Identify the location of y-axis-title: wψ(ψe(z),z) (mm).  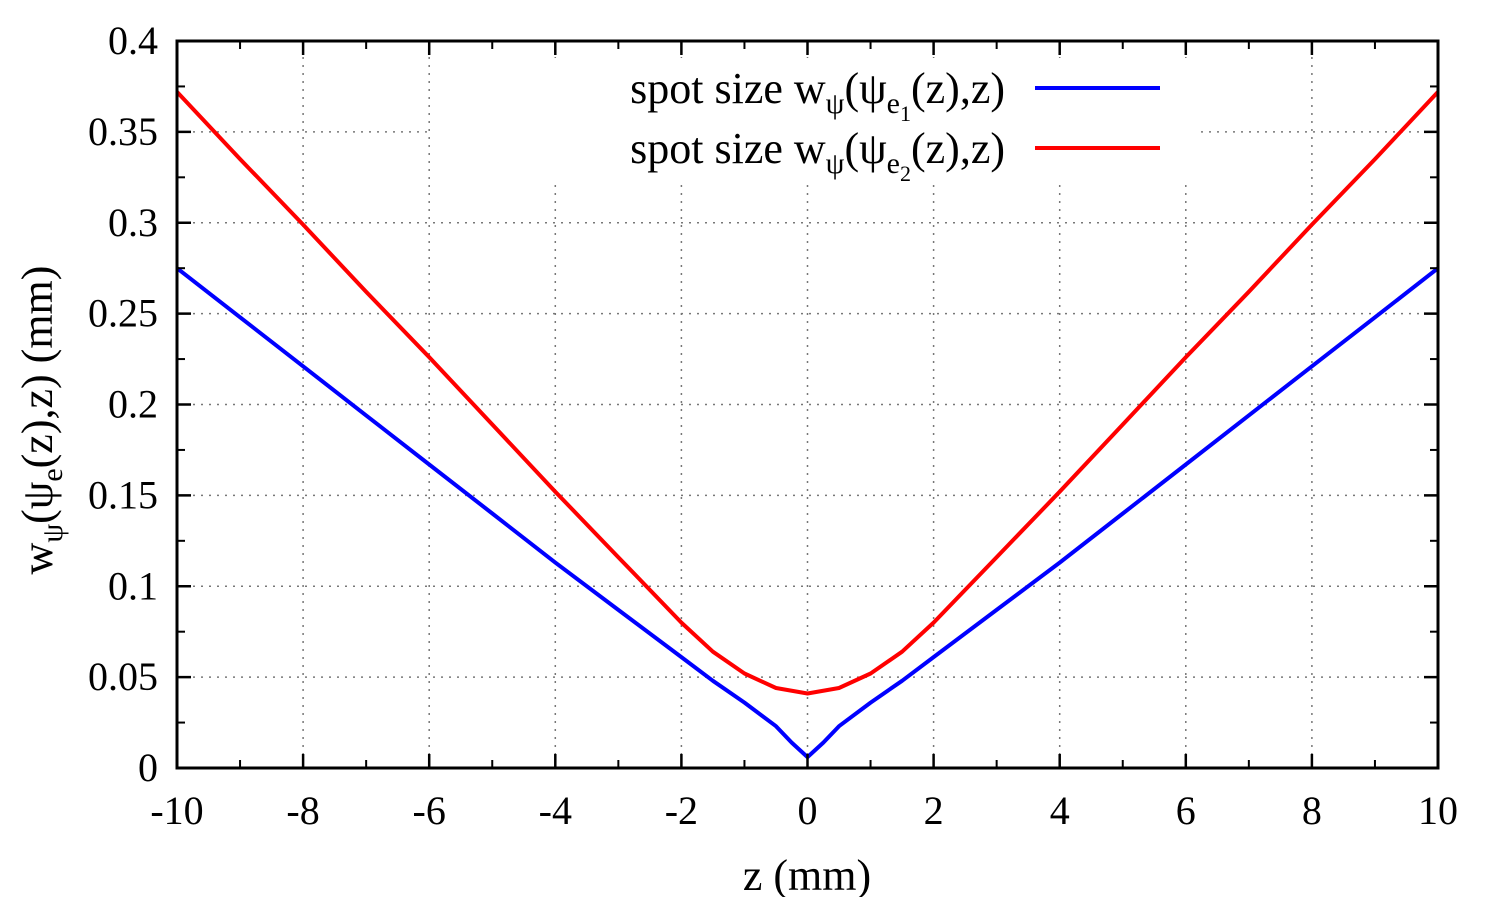
(41, 420).